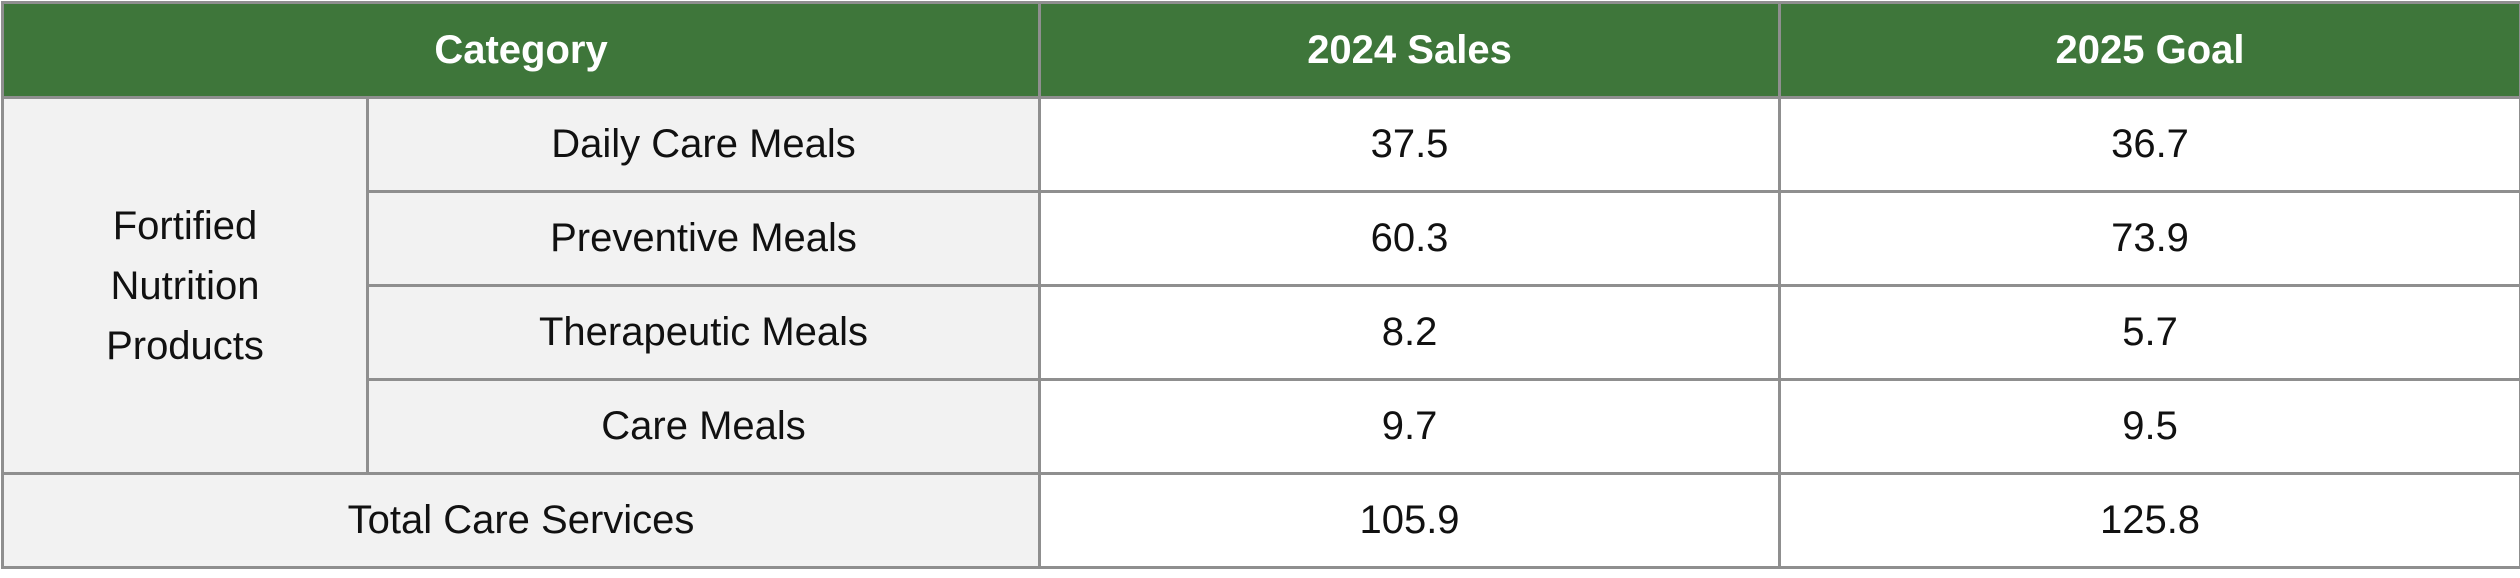  I want to click on goal-2025-cell: 5.7, so click(2150, 333).